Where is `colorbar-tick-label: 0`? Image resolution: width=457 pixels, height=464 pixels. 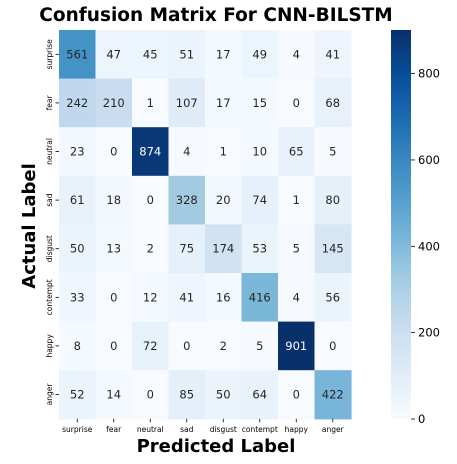
colorbar-tick-label: 0 is located at coordinates (421, 419).